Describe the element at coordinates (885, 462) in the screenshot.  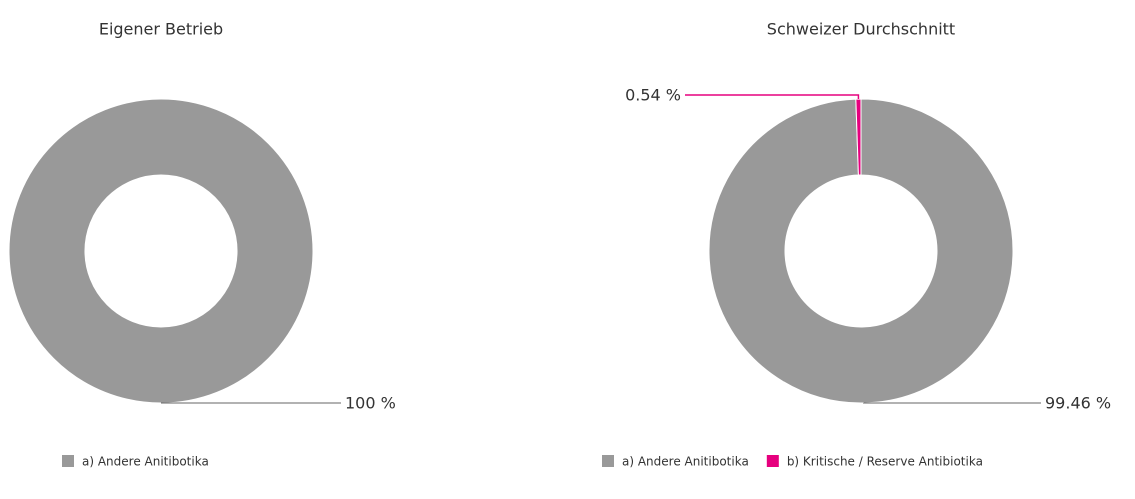
I see `legend-label: b) Kritische / Reserve Antibiotika` at that location.